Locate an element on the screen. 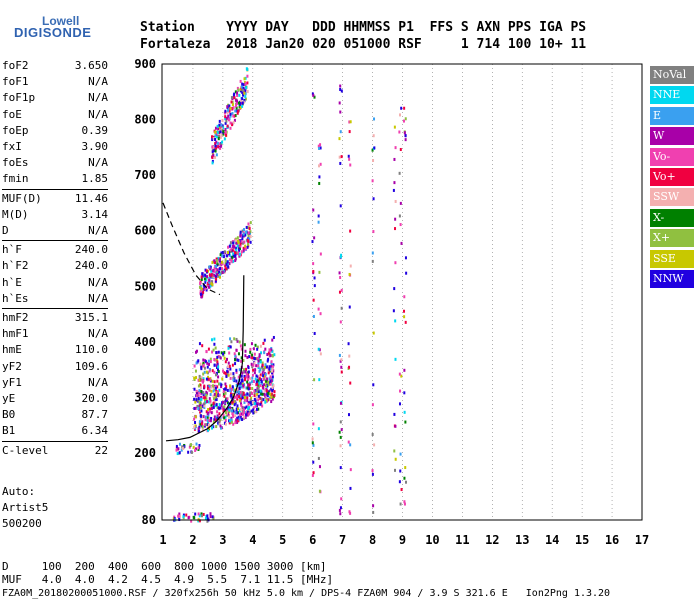 Image resolution: width=700 pixels, height=600 pixels. x-tick-label: 14 is located at coordinates (552, 540).